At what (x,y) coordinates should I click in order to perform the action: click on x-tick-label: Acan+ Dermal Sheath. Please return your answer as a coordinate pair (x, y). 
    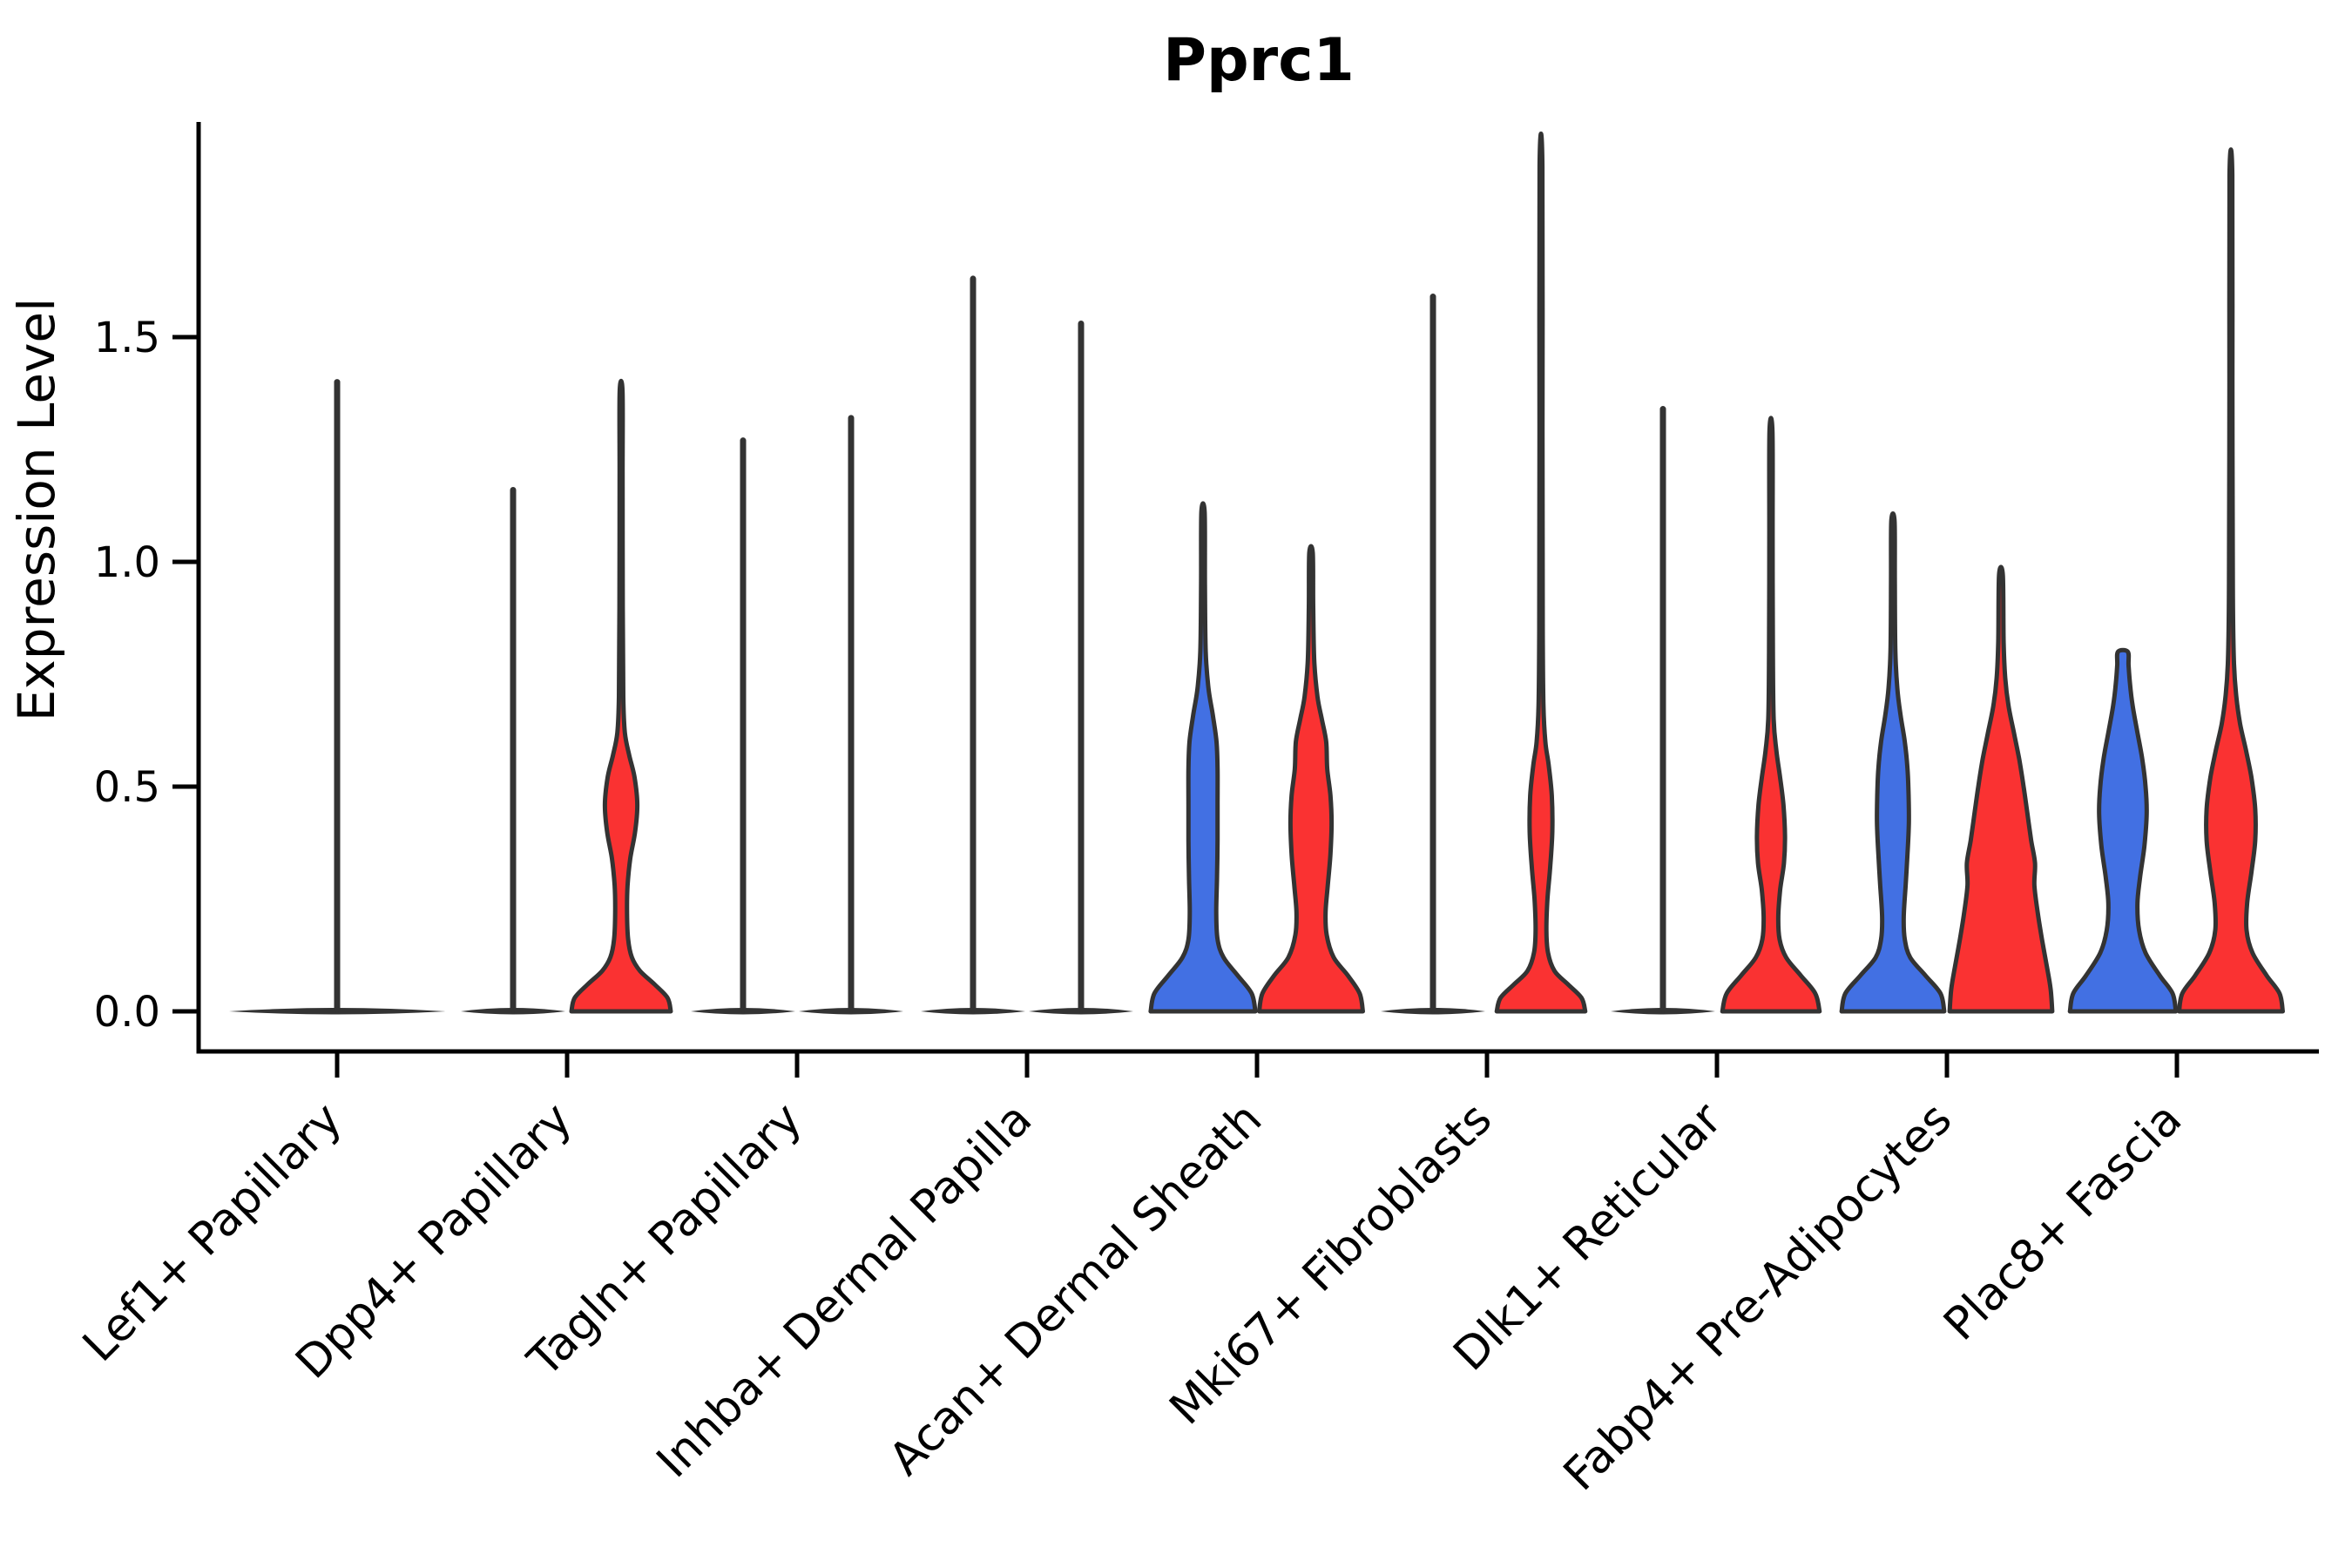
    Looking at the image, I should click on (1076, 1290).